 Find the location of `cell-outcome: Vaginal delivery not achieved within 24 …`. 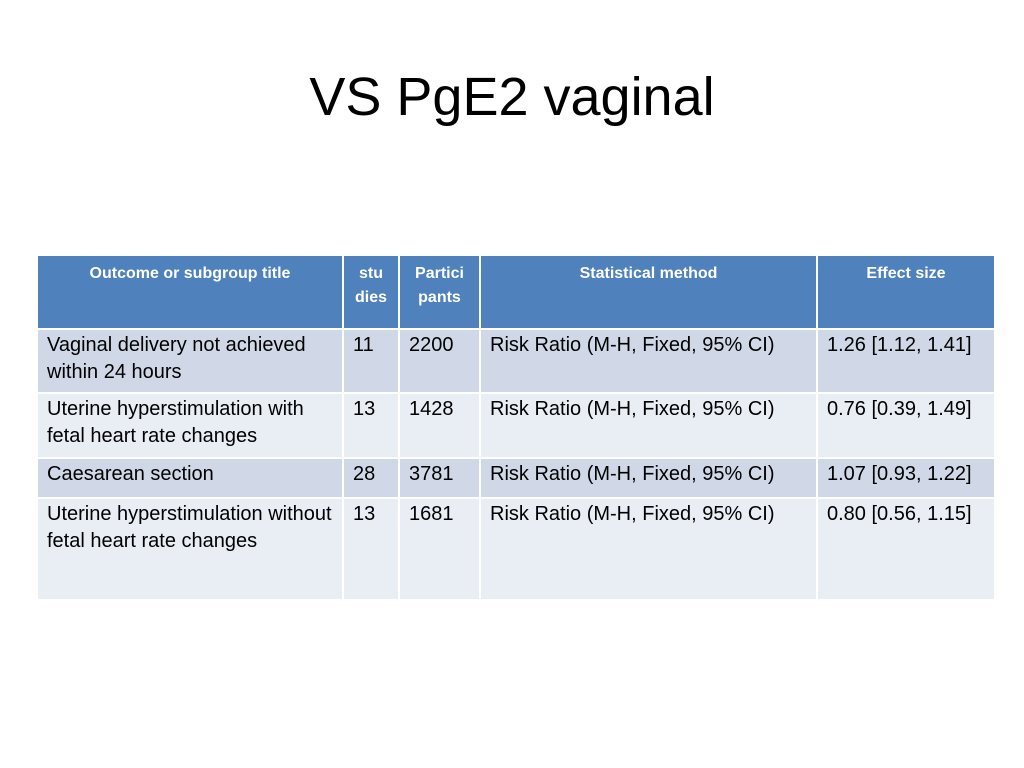

cell-outcome: Vaginal delivery not achieved within 24 … is located at coordinates (190, 361).